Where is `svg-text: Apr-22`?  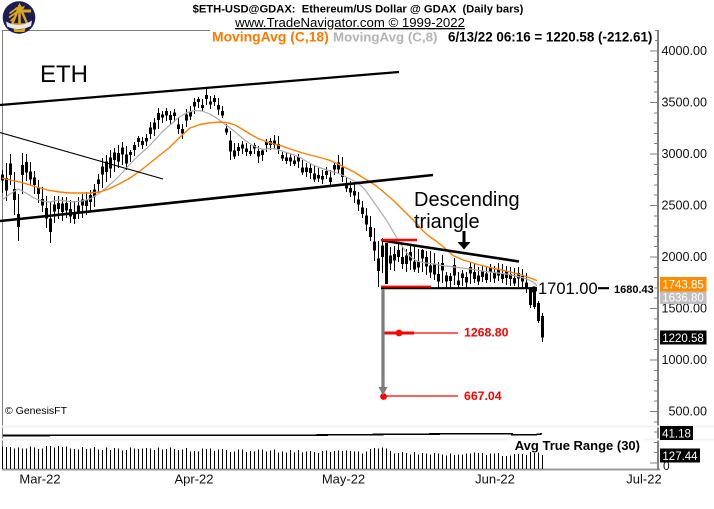 svg-text: Apr-22 is located at coordinates (193, 479).